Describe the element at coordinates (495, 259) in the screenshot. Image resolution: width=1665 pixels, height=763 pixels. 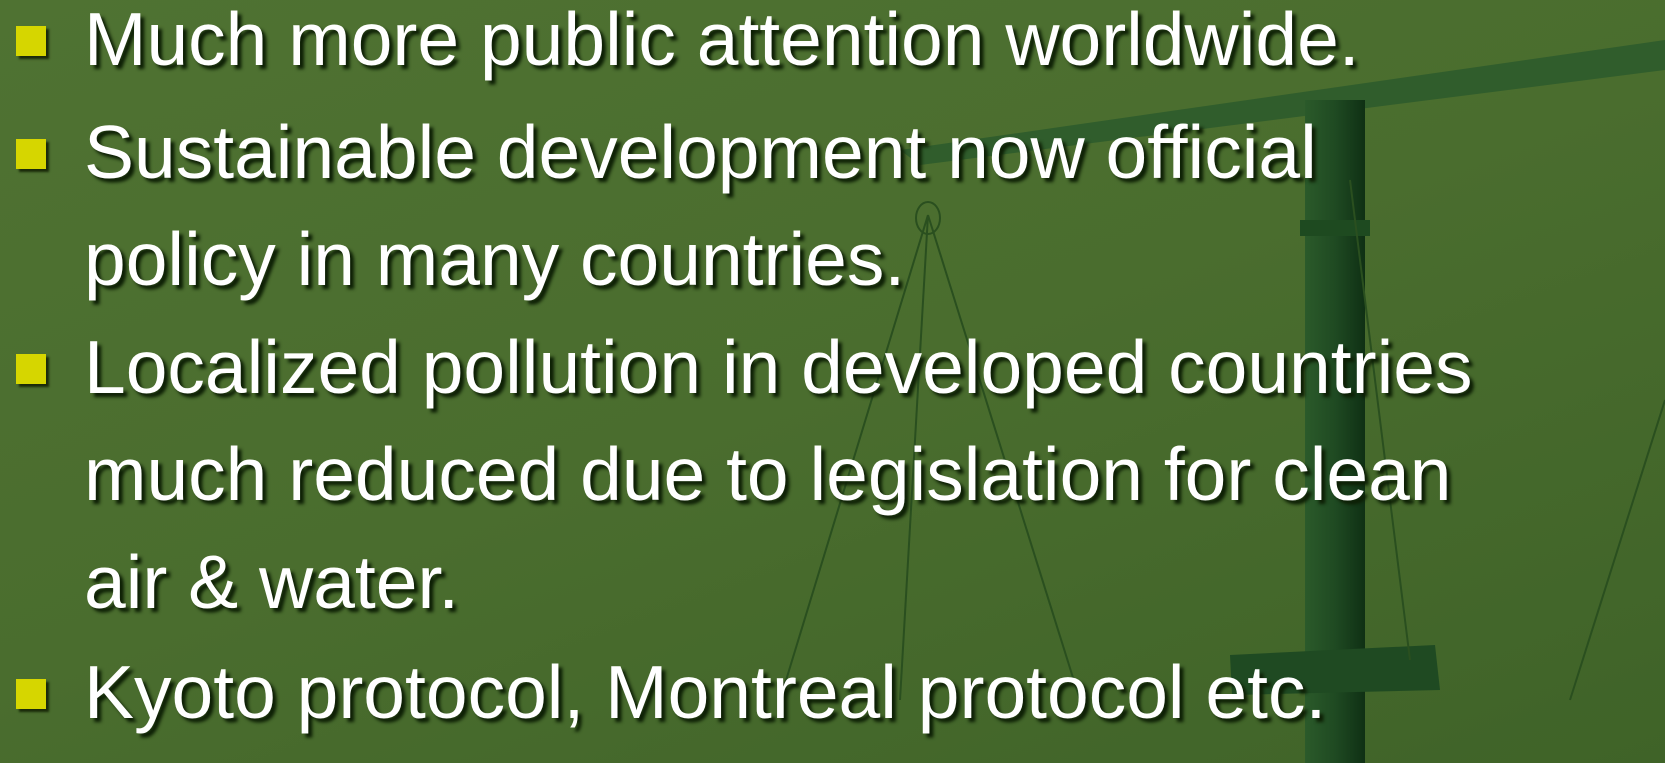
I see `bullet-text: policy in many countries.` at that location.